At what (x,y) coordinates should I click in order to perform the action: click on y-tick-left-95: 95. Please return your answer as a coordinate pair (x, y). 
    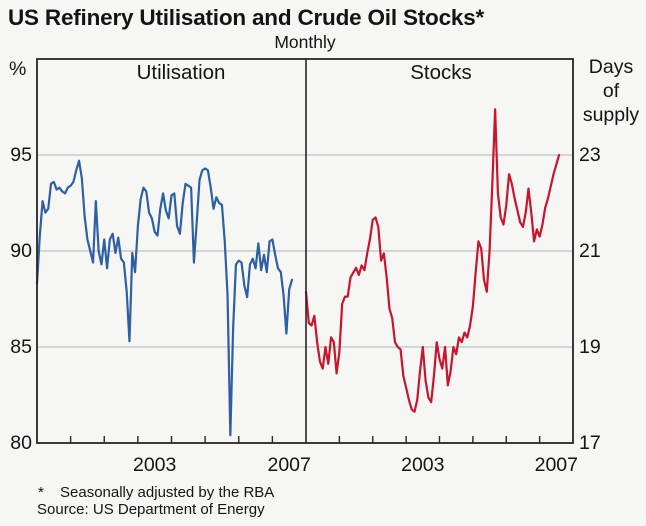
    Looking at the image, I should click on (21, 155).